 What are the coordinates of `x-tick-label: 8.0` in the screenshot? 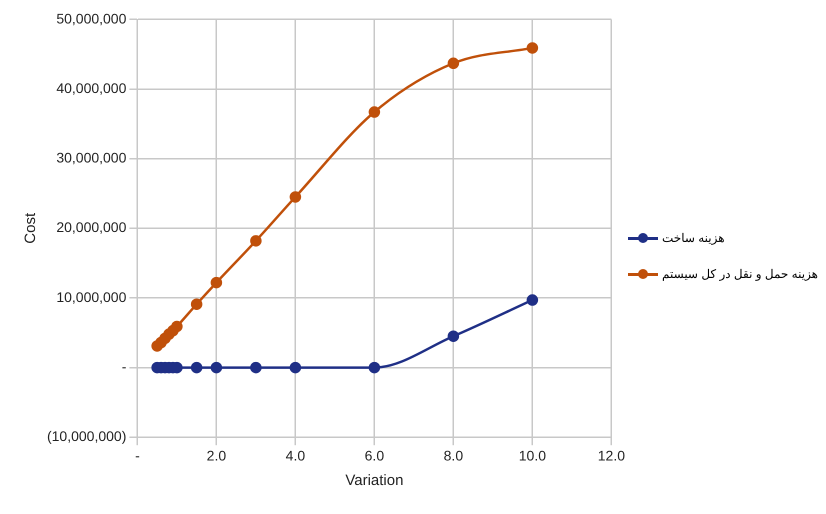 It's located at (454, 455).